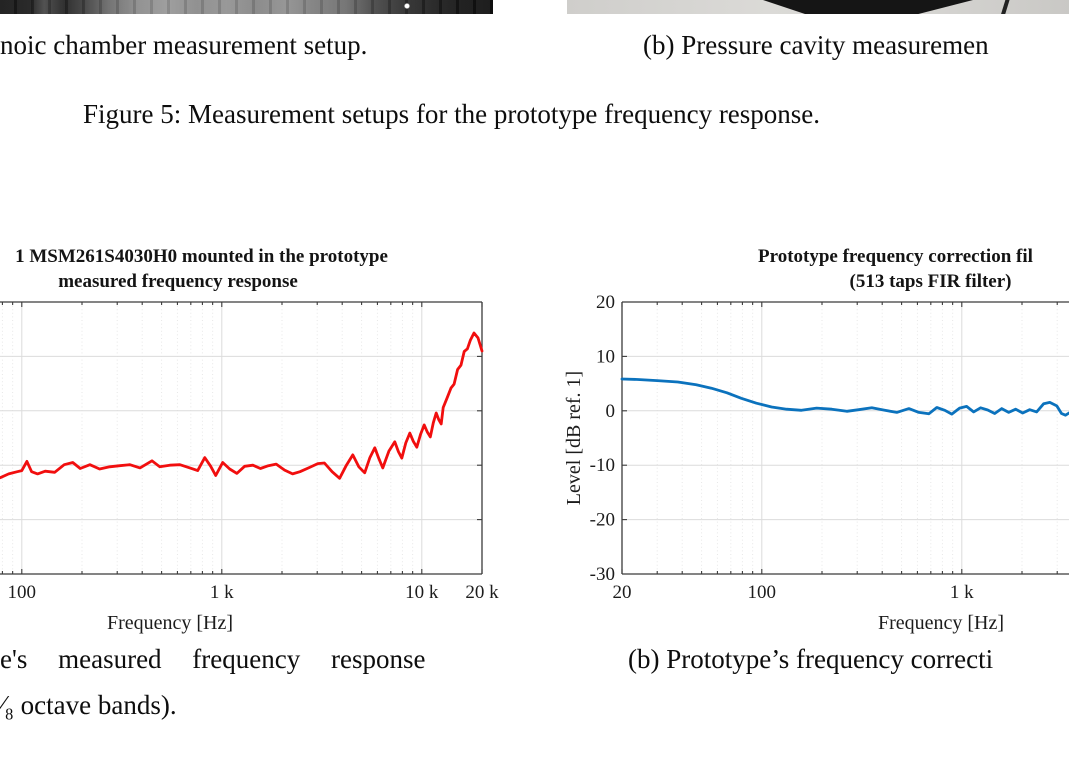 This screenshot has height=757, width=1069. What do you see at coordinates (184, 45) in the screenshot?
I see `subcaption-a-anechoic: noic chamber measurement setup.` at bounding box center [184, 45].